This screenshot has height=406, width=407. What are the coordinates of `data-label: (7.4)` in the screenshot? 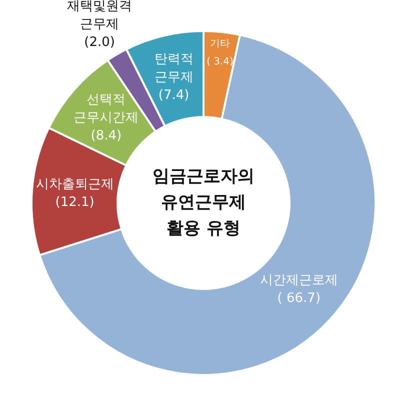 It's located at (174, 95).